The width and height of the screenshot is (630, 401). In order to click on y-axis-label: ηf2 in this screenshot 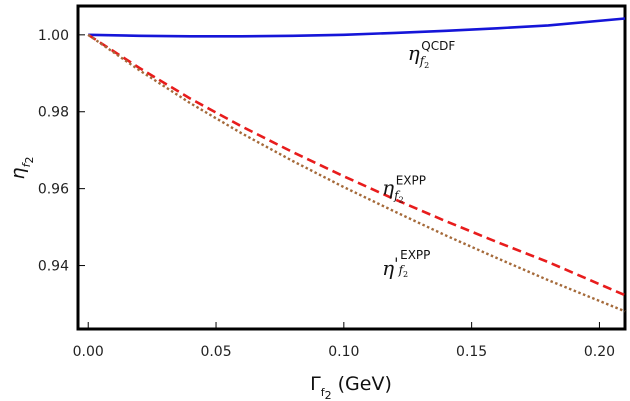, I will do `click(21, 168)`.